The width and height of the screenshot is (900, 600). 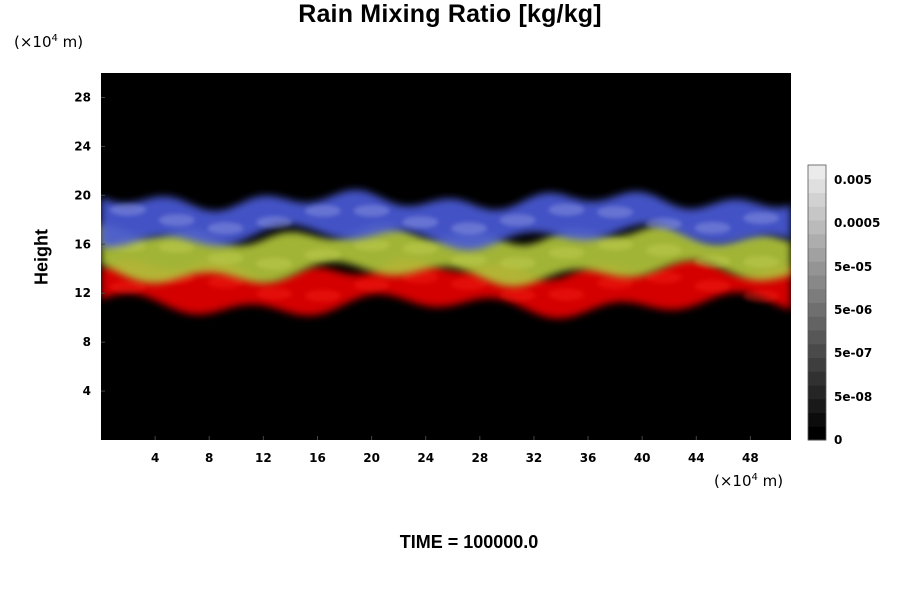 I want to click on colorbar-label: 5e-08, so click(x=853, y=397).